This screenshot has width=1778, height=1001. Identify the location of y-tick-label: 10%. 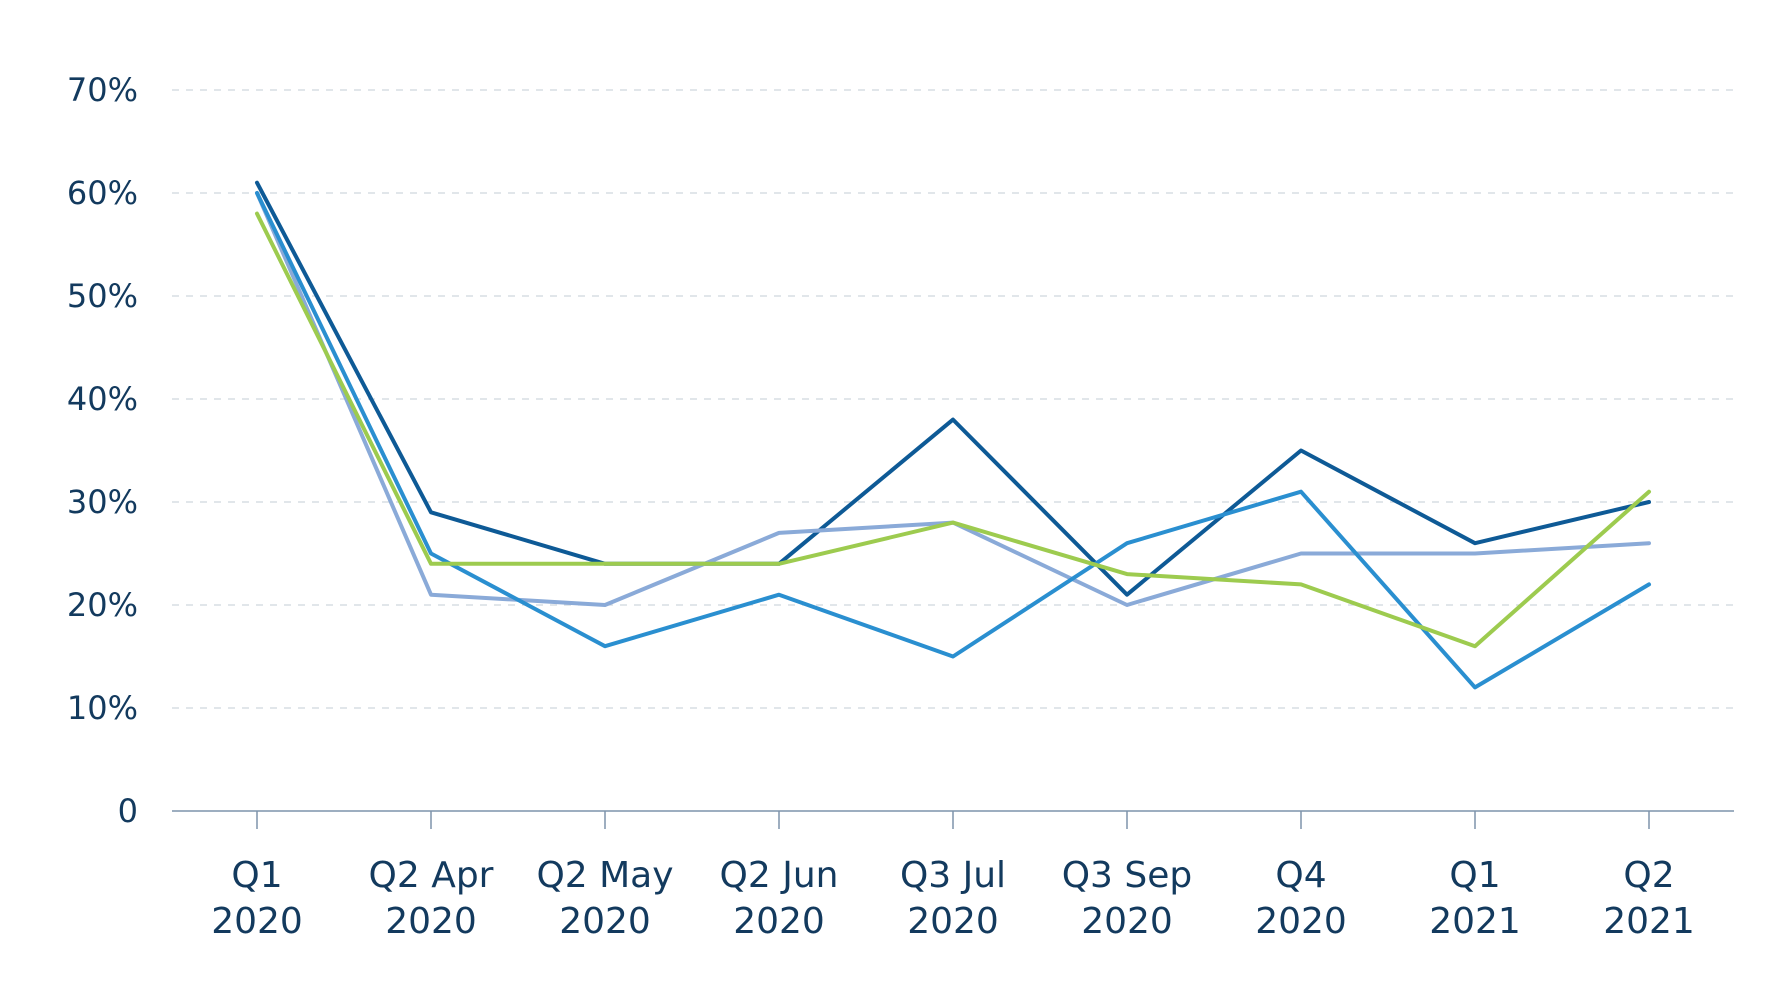
(102, 708).